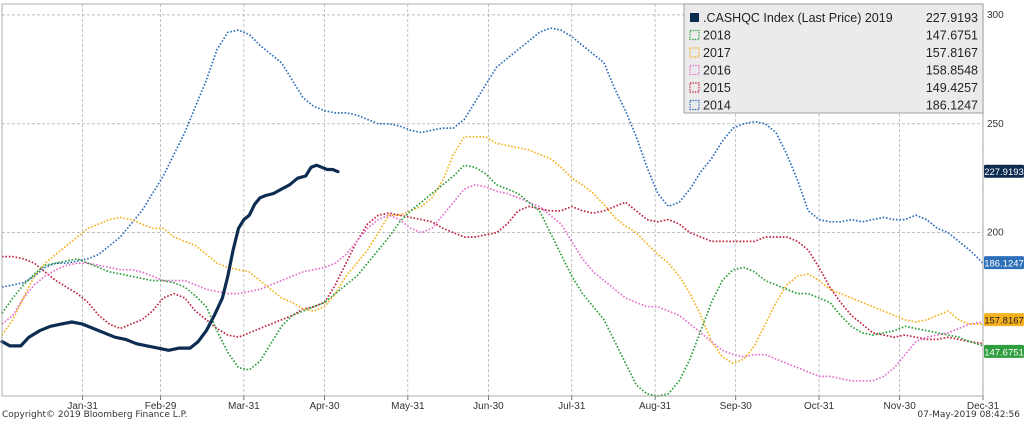 The height and width of the screenshot is (424, 1024). Describe the element at coordinates (572, 406) in the screenshot. I see `x-tick-label: Jul-31` at that location.